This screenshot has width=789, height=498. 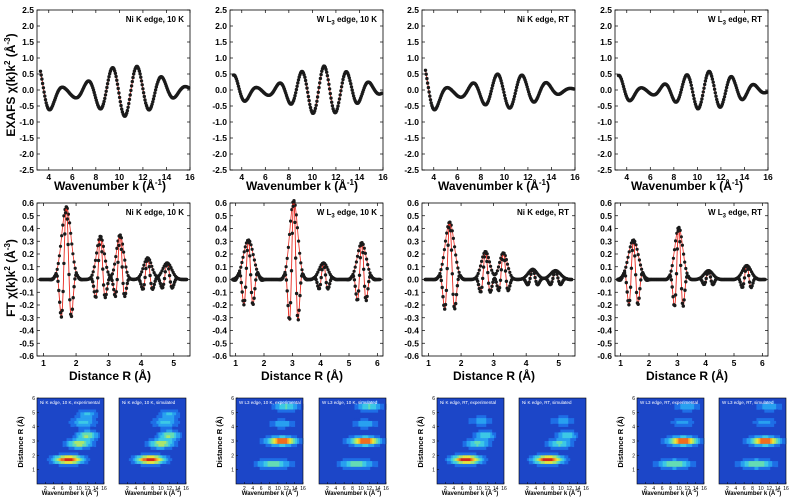 What do you see at coordinates (504, 489) in the screenshot?
I see `wt-x-tick-label: 16` at bounding box center [504, 489].